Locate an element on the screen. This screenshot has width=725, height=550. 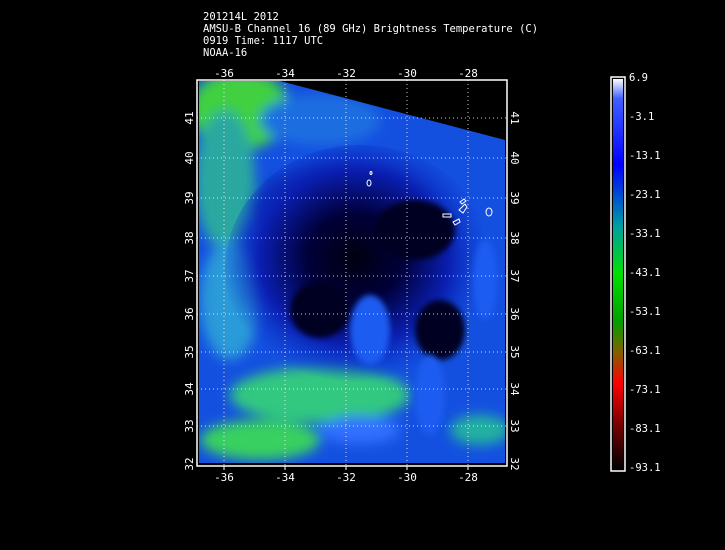
header-line-3: 0919 Time: 1117 UTC is located at coordinates (263, 41).